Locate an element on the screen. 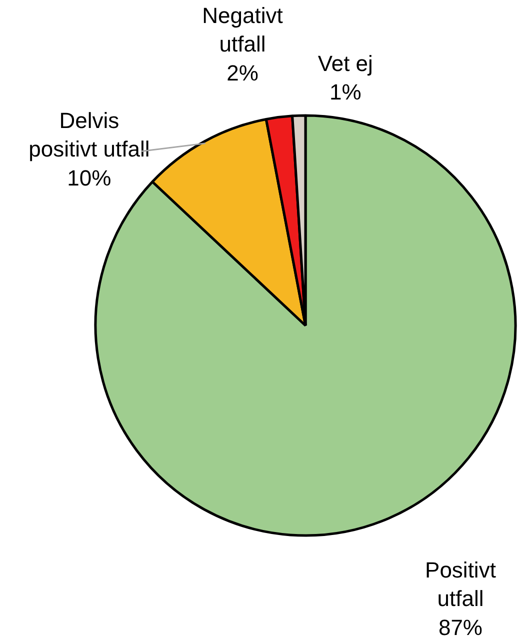  slice-label: Positivt utfall is located at coordinates (460, 584).